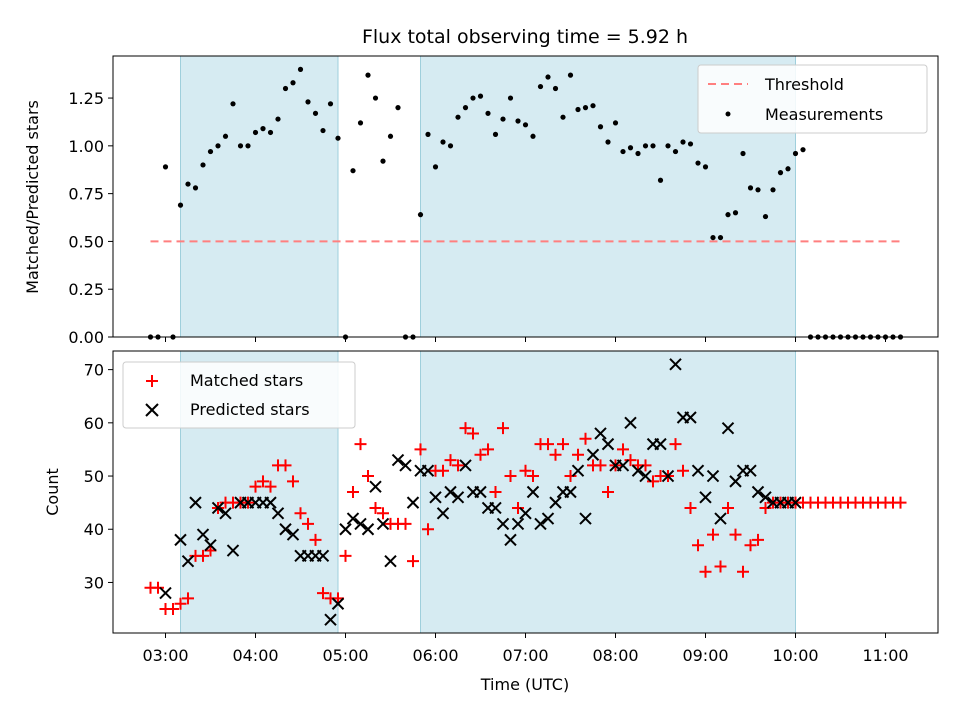 The height and width of the screenshot is (720, 960). I want to click on bottom-x-tick-label: 05:00, so click(345, 655).